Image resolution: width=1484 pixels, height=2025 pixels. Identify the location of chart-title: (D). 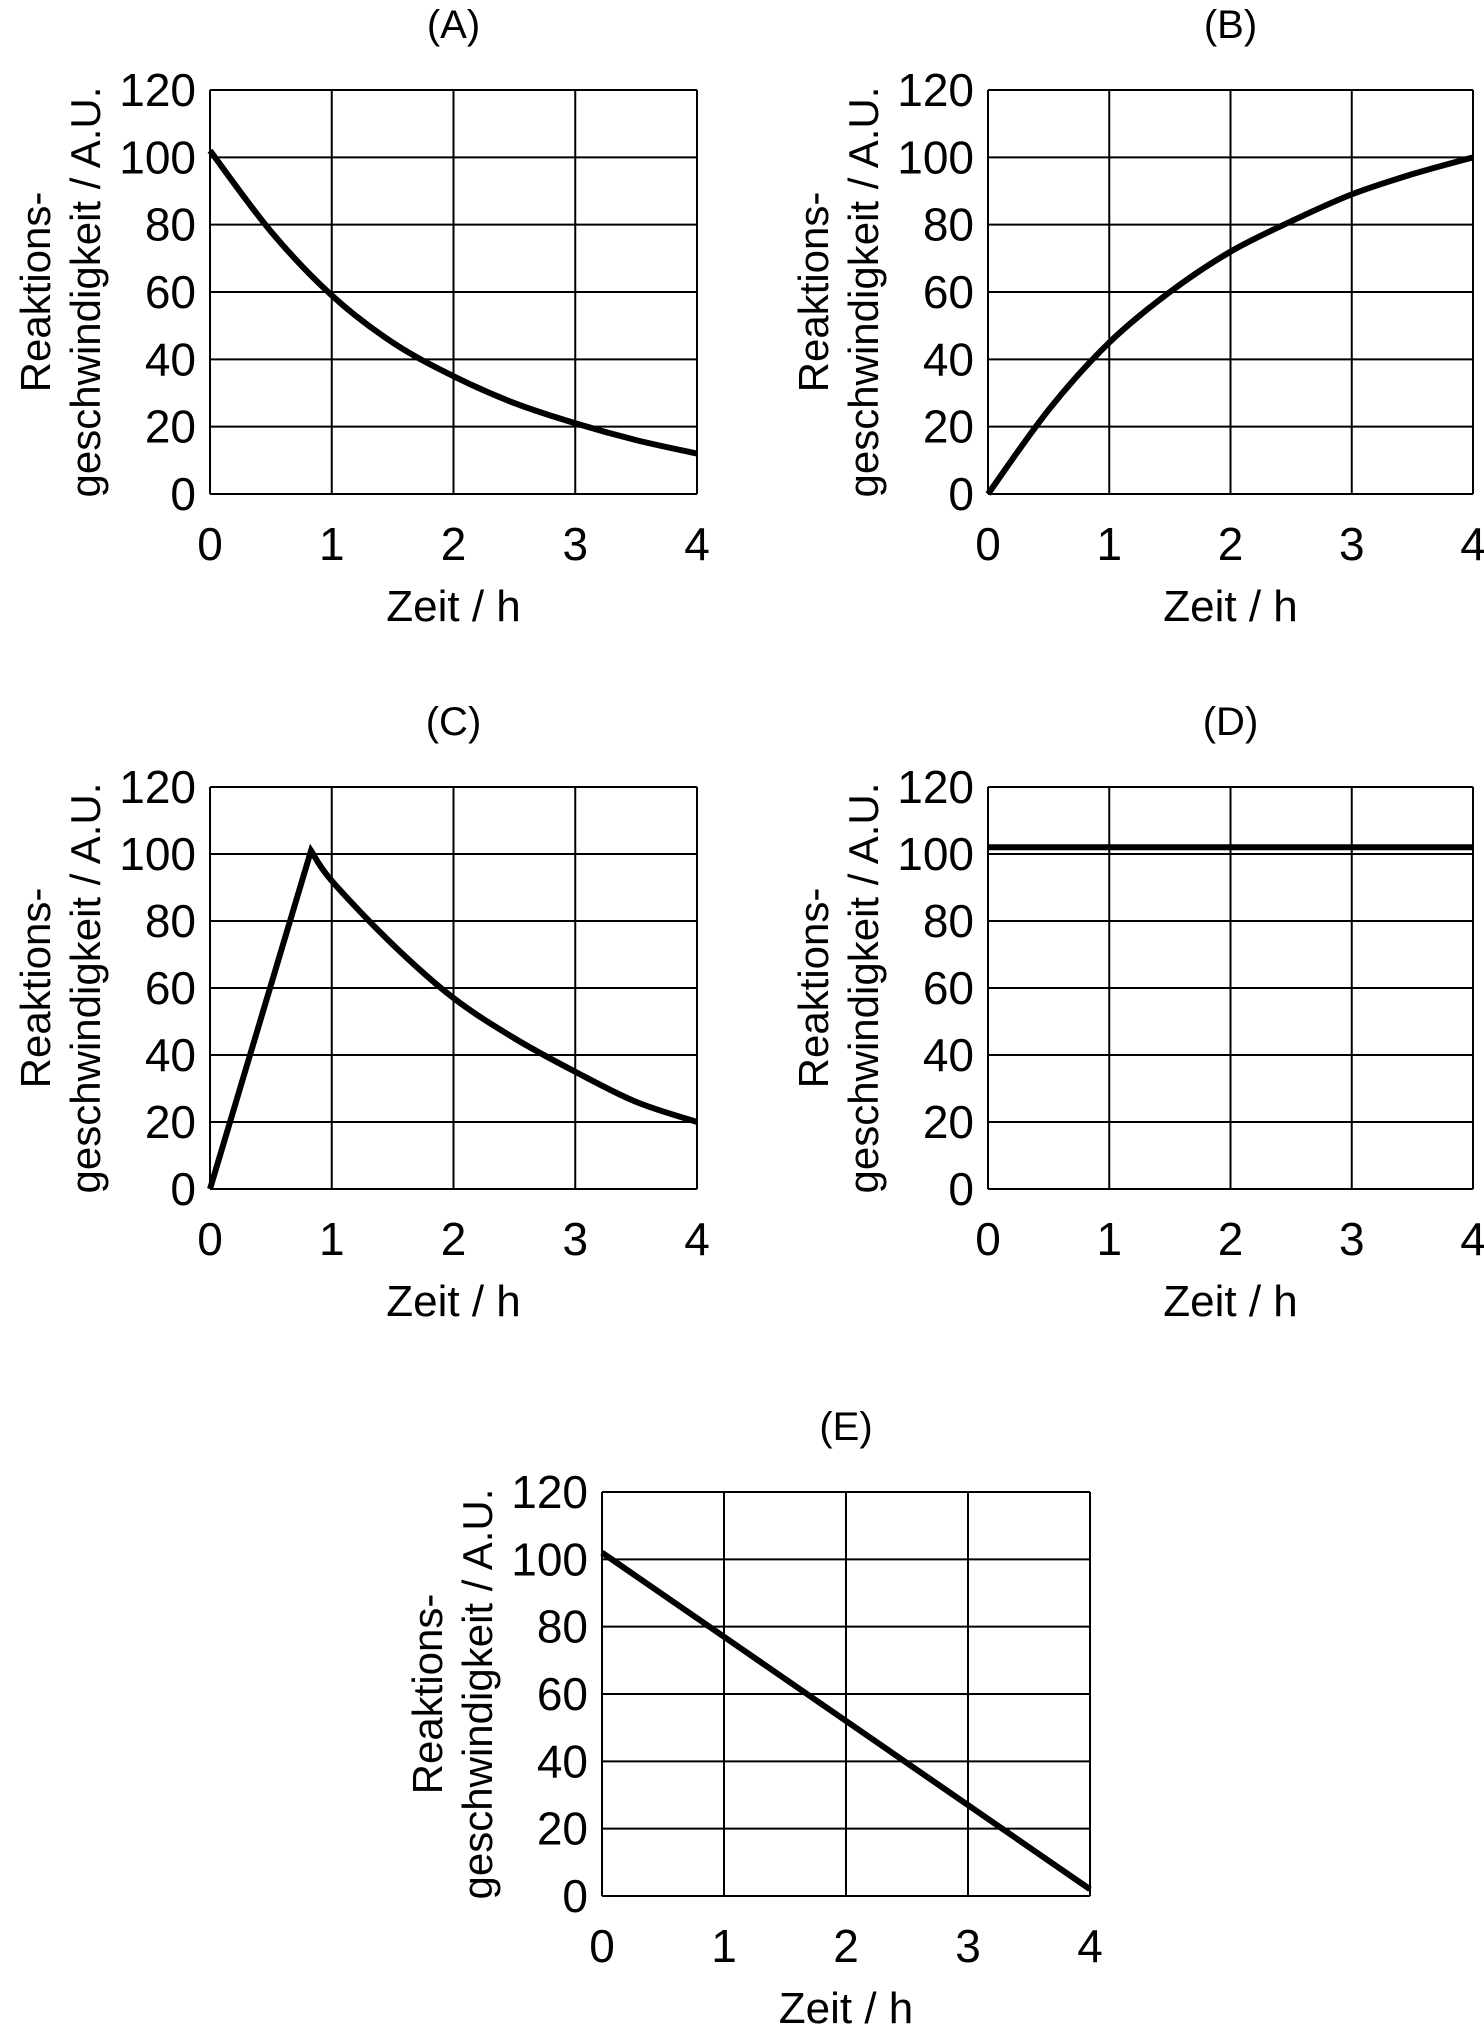
(1231, 722).